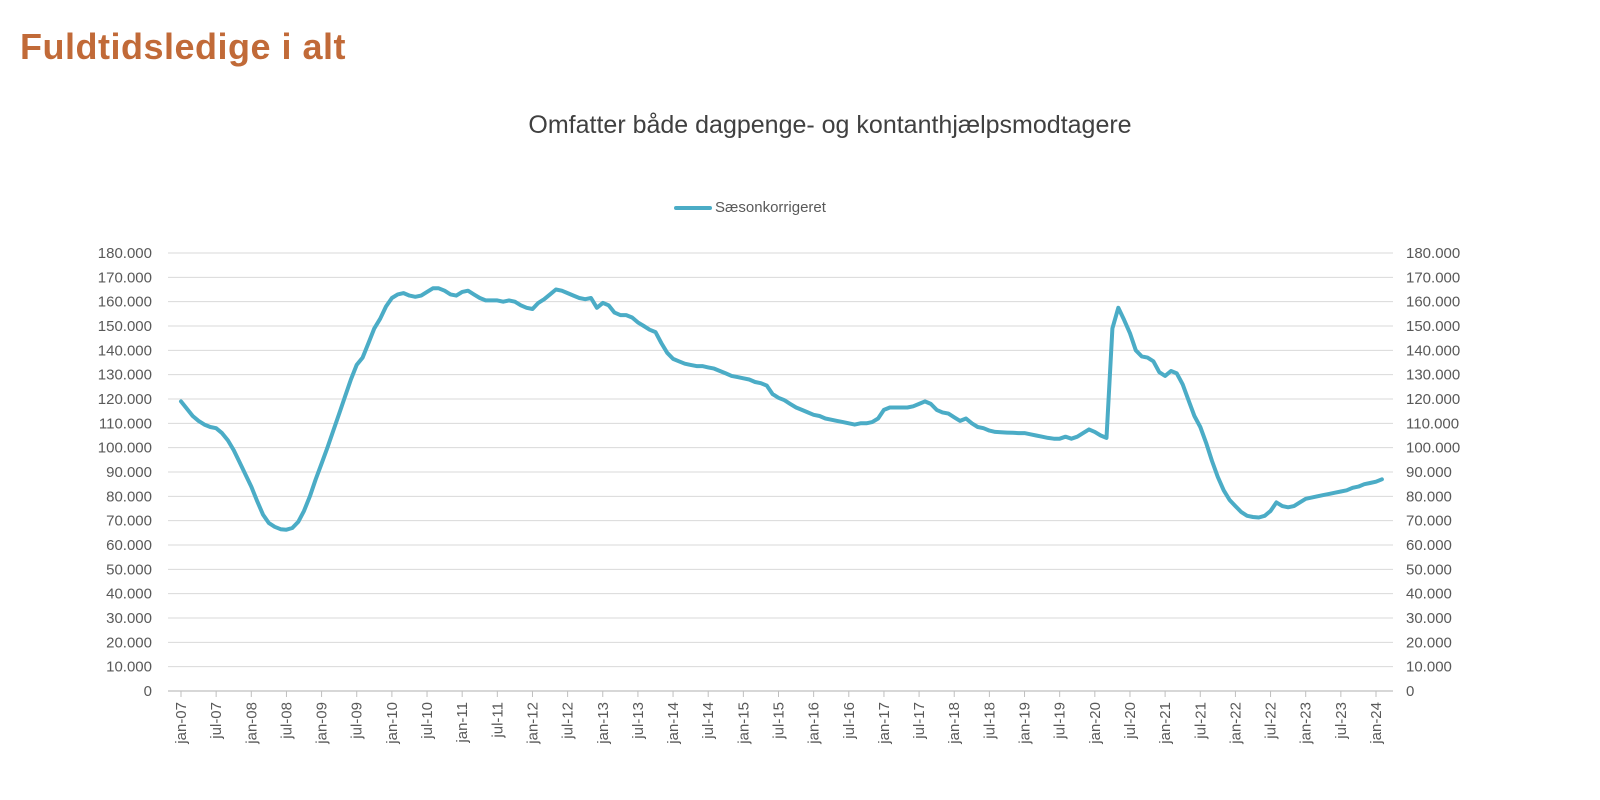 This screenshot has width=1600, height=800. Describe the element at coordinates (129, 569) in the screenshot. I see `y-axis-label-left: 50.000` at that location.